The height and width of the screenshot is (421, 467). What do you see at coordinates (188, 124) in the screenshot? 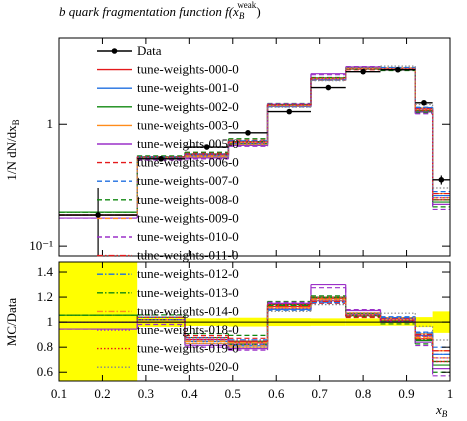
I see `legend-label: tune-weights-003-0` at bounding box center [188, 124].